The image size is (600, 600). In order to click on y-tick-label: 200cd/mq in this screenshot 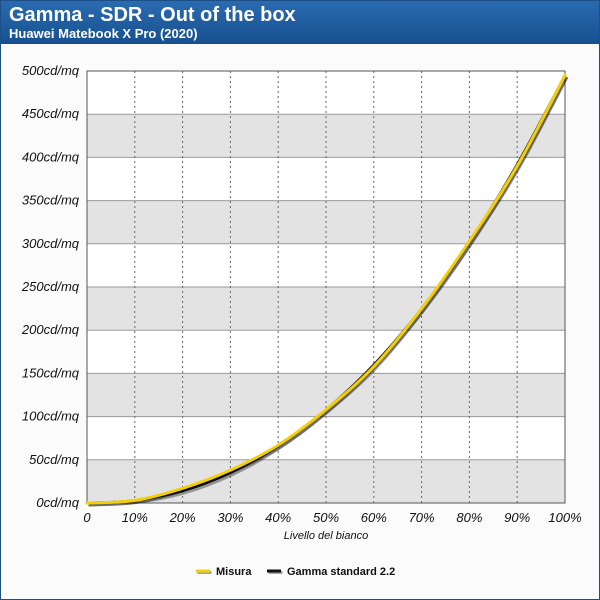, I will do `click(50, 329)`.